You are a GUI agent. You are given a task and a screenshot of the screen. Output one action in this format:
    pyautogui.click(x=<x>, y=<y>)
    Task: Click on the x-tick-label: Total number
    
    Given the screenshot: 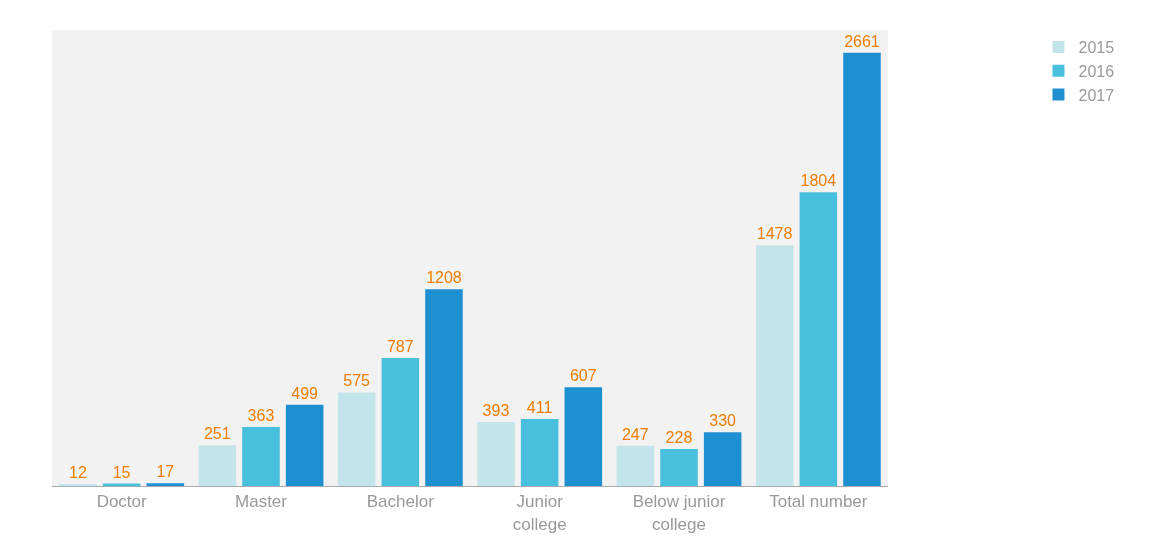 What is the action you would take?
    pyautogui.click(x=818, y=502)
    